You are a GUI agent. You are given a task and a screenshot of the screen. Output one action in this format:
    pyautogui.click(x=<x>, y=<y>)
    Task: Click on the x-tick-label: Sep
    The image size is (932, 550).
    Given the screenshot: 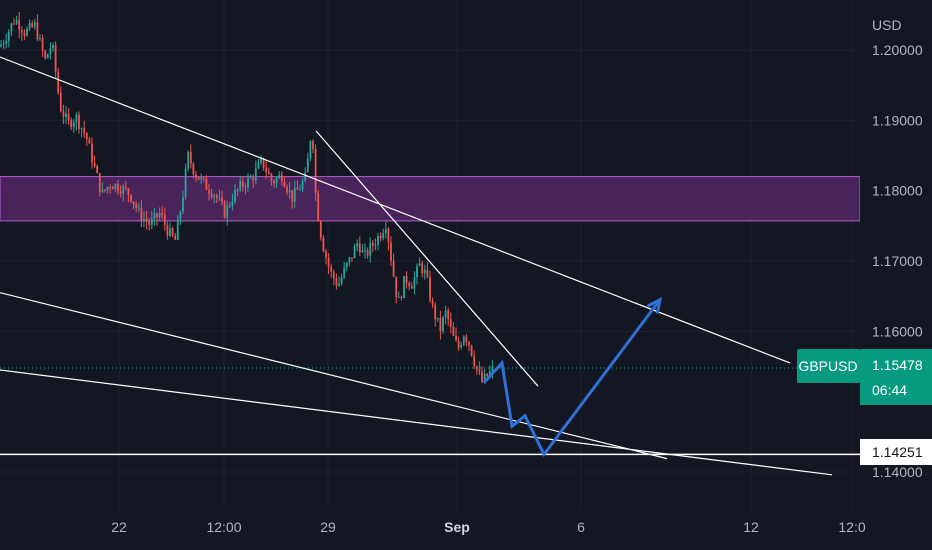 What is the action you would take?
    pyautogui.click(x=457, y=527)
    